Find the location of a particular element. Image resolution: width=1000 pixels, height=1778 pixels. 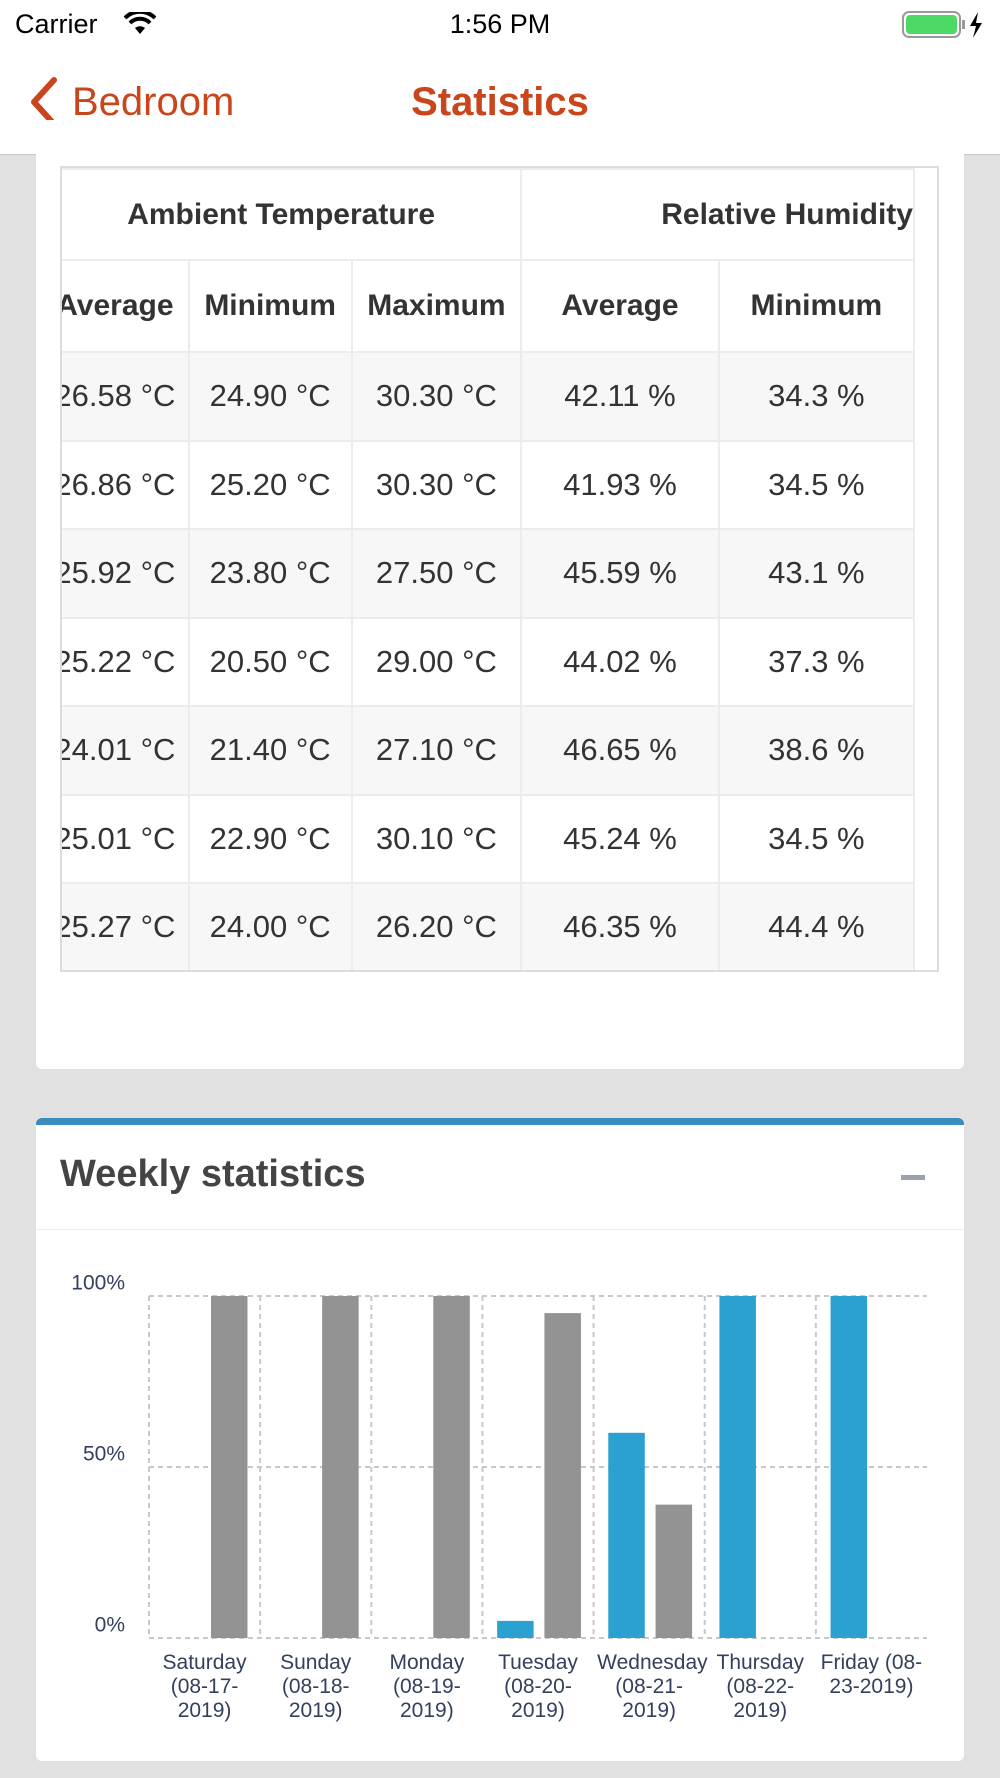

table-cell: 46.65 % is located at coordinates (620, 750).